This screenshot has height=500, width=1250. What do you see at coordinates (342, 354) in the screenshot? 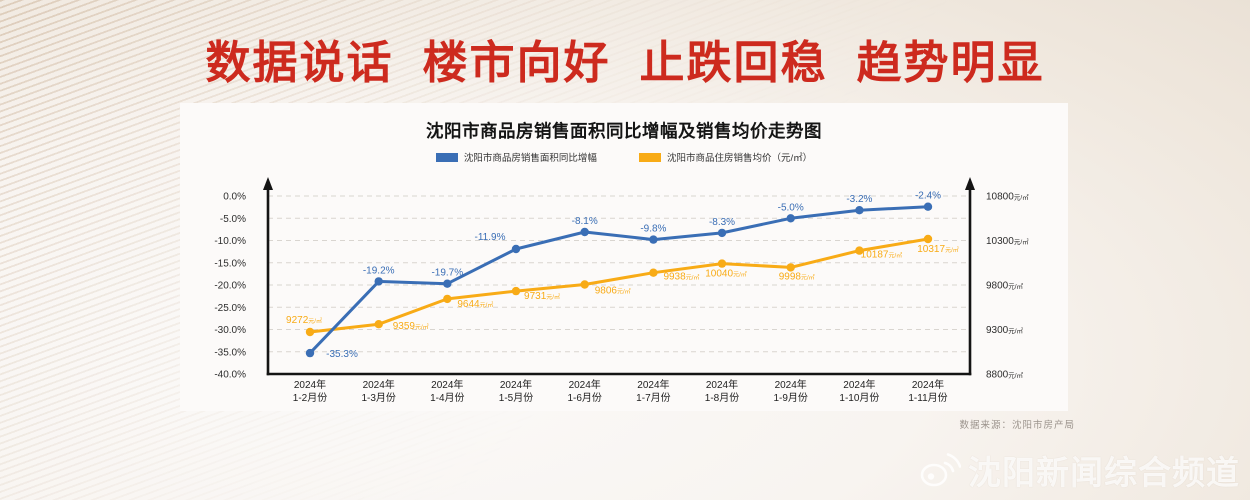
I see `svg-text: -35.3%` at bounding box center [342, 354].